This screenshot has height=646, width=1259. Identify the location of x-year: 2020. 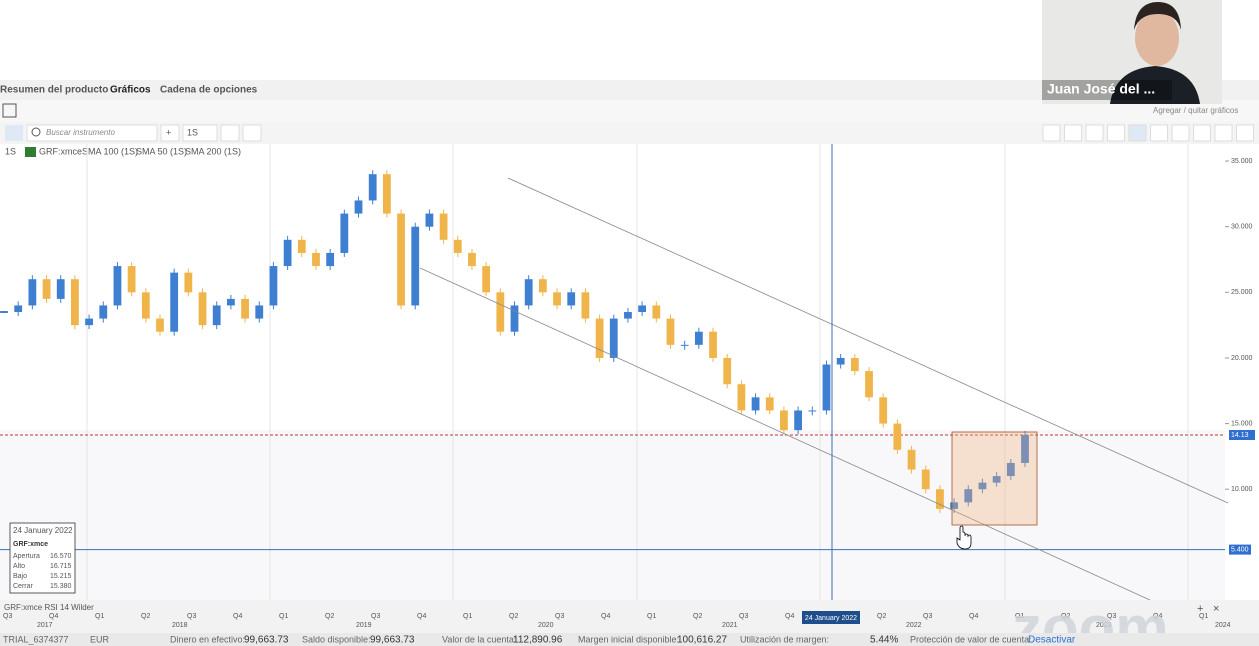
(546, 625).